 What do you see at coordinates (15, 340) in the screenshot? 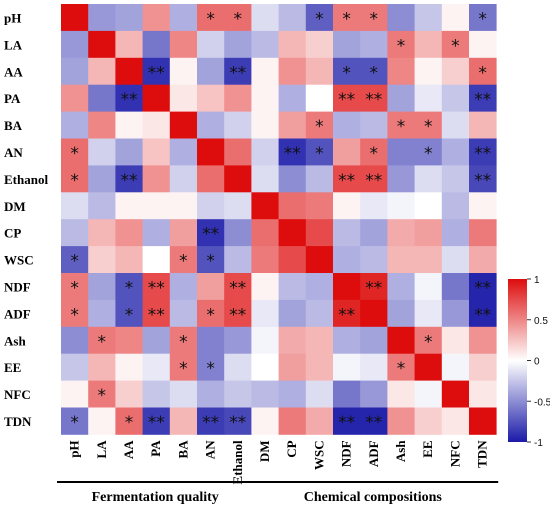
I see `row-label: Ash` at bounding box center [15, 340].